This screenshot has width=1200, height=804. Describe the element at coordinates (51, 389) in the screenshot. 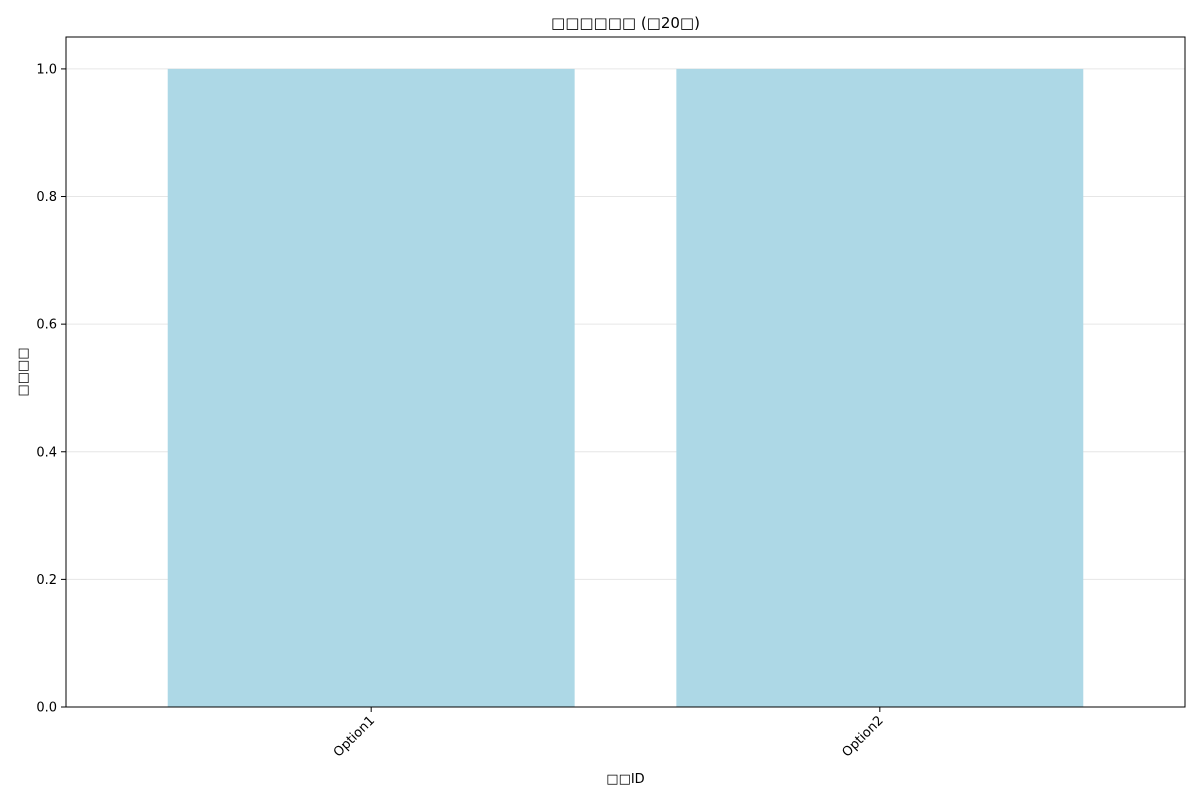

I see `y-axis-ticks: 0.0 0.2 0.4 0.6 0.8 1.0` at that location.